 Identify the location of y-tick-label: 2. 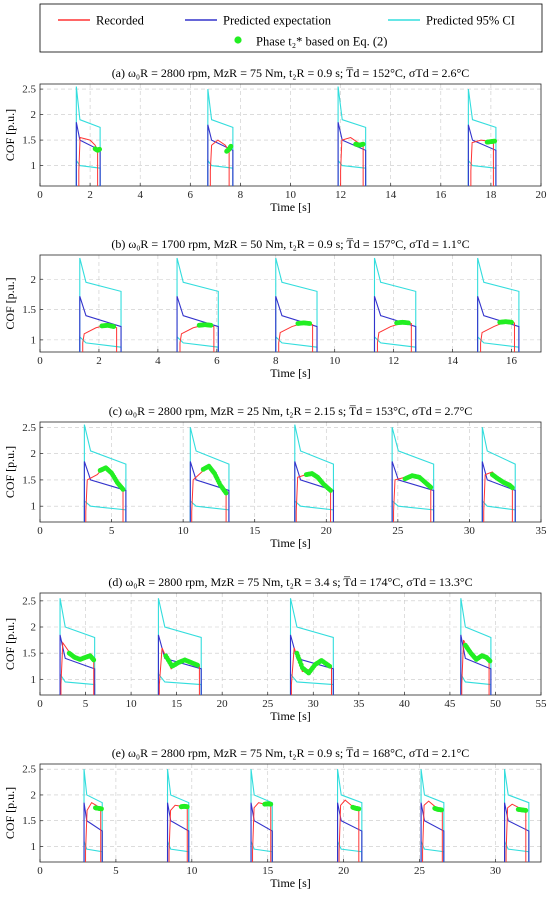
(34, 454).